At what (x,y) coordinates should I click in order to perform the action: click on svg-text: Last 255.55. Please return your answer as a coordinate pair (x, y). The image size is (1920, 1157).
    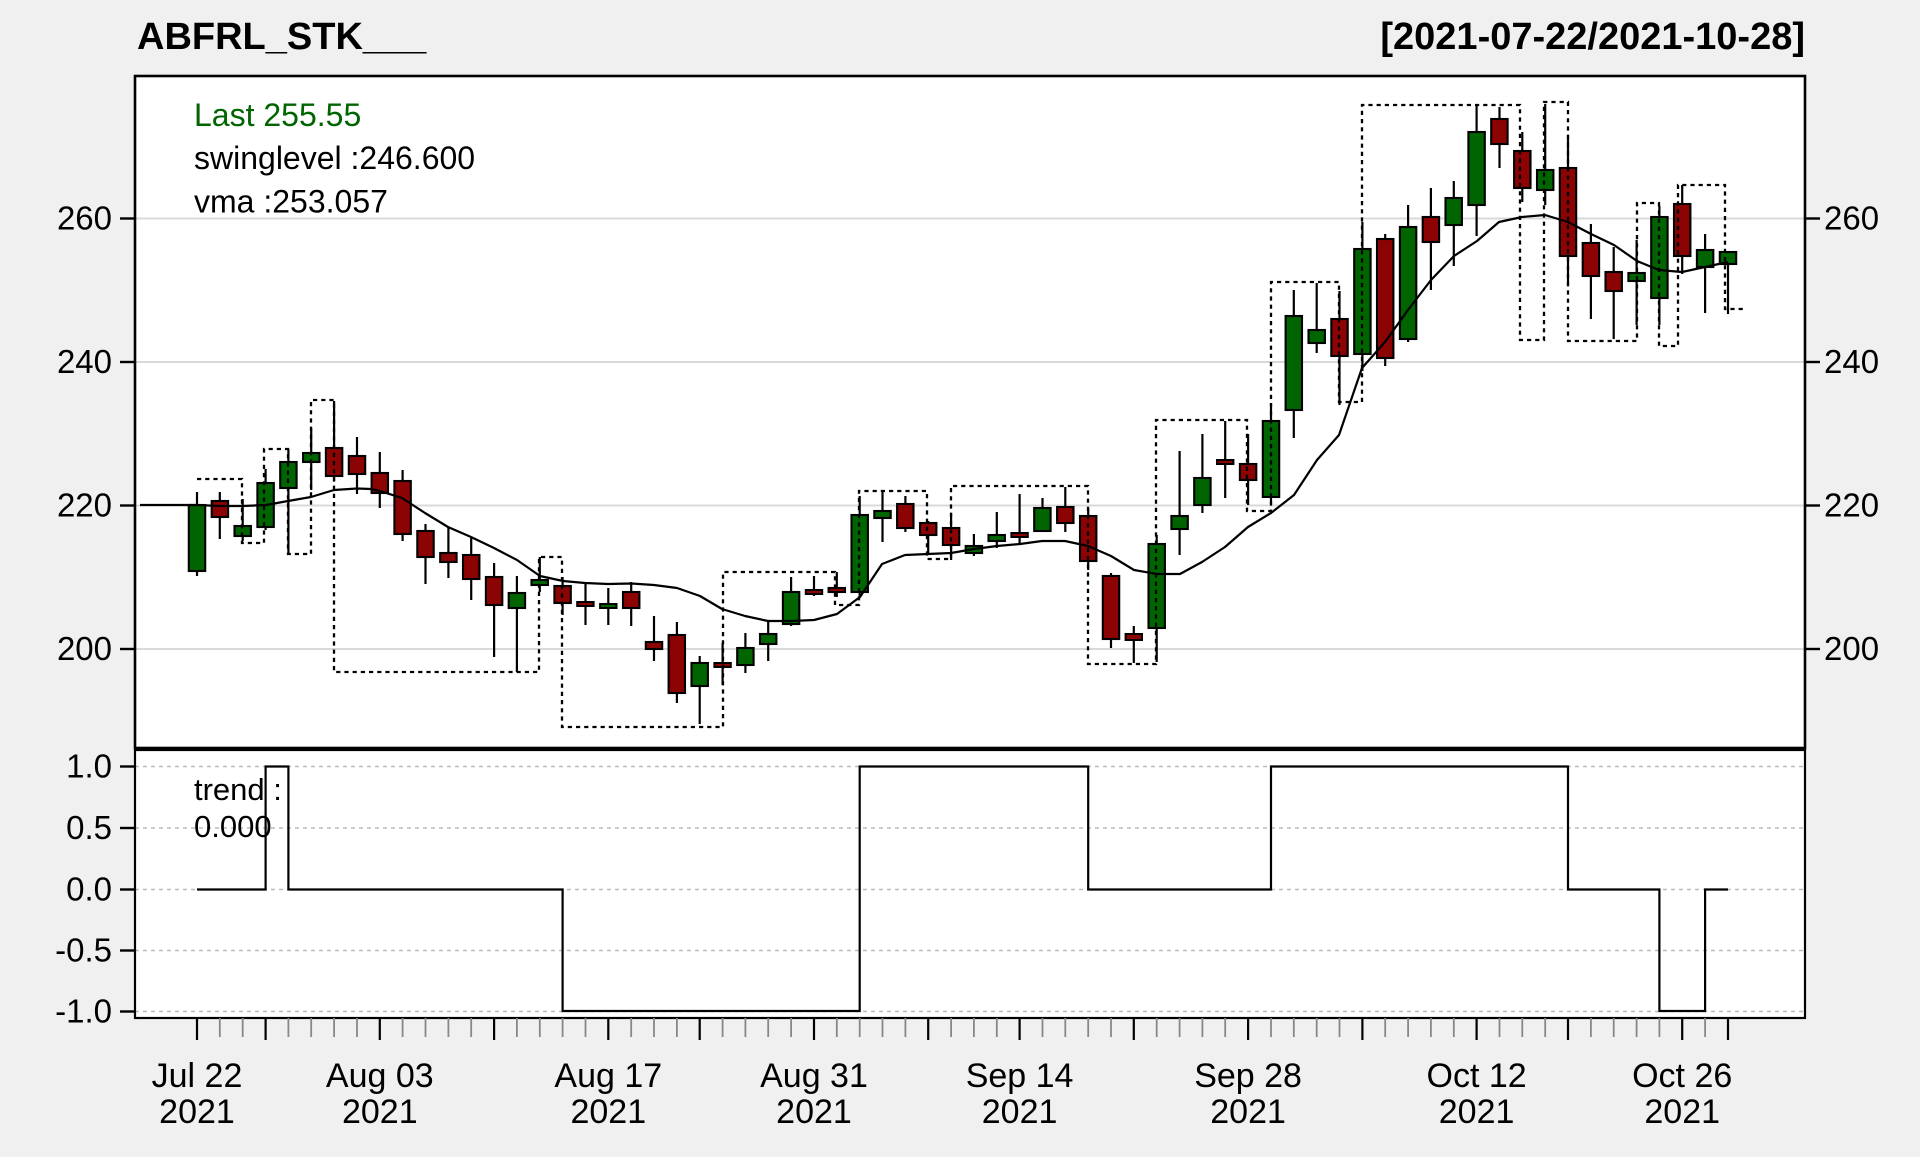
    Looking at the image, I should click on (277, 115).